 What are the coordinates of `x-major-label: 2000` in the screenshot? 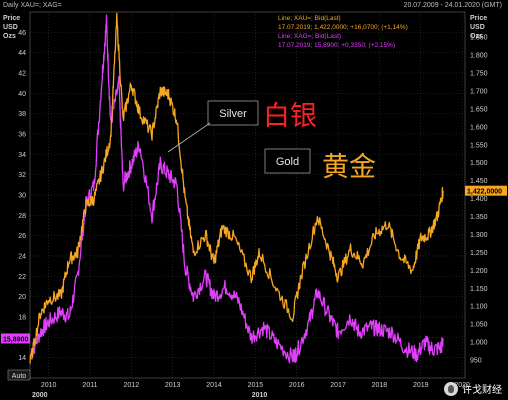 It's located at (40, 395).